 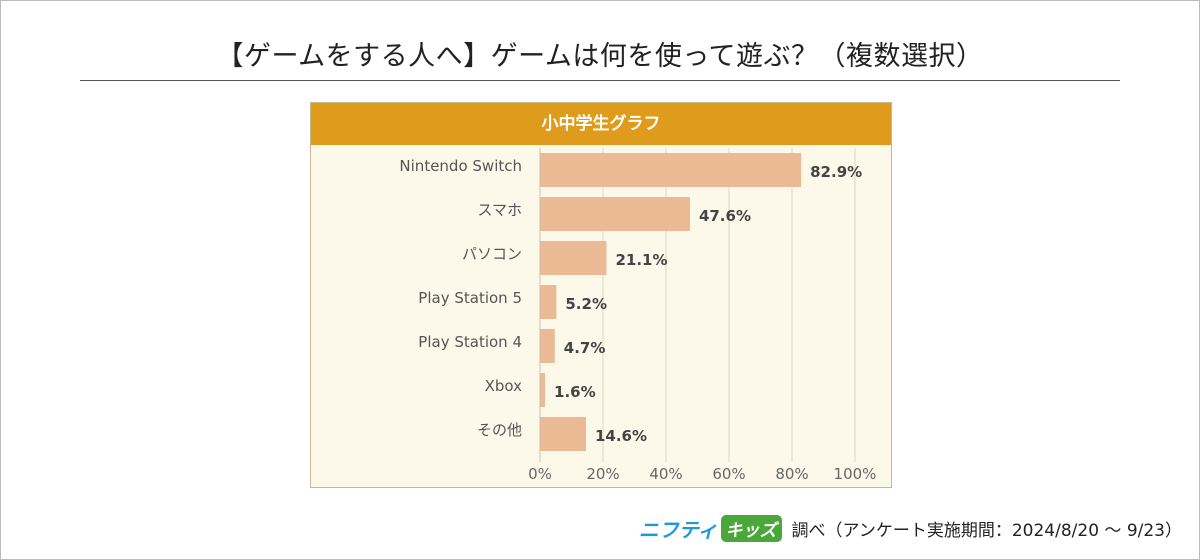 What do you see at coordinates (575, 392) in the screenshot?
I see `data-label: 1.6%` at bounding box center [575, 392].